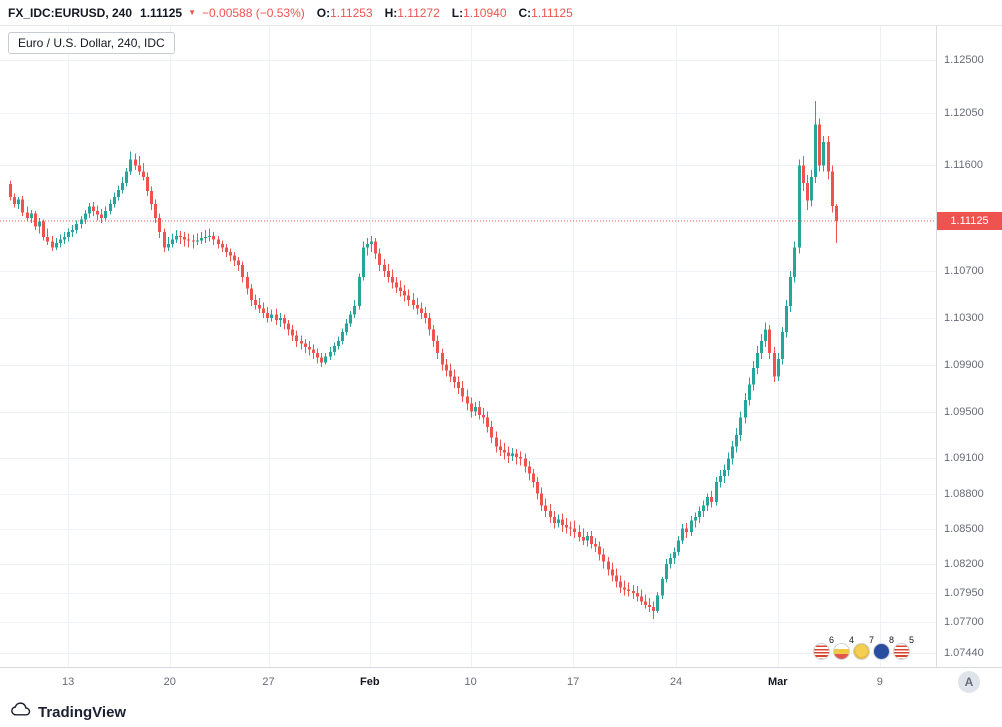 This screenshot has width=1002, height=727. I want to click on time-axis-label: 27, so click(268, 682).